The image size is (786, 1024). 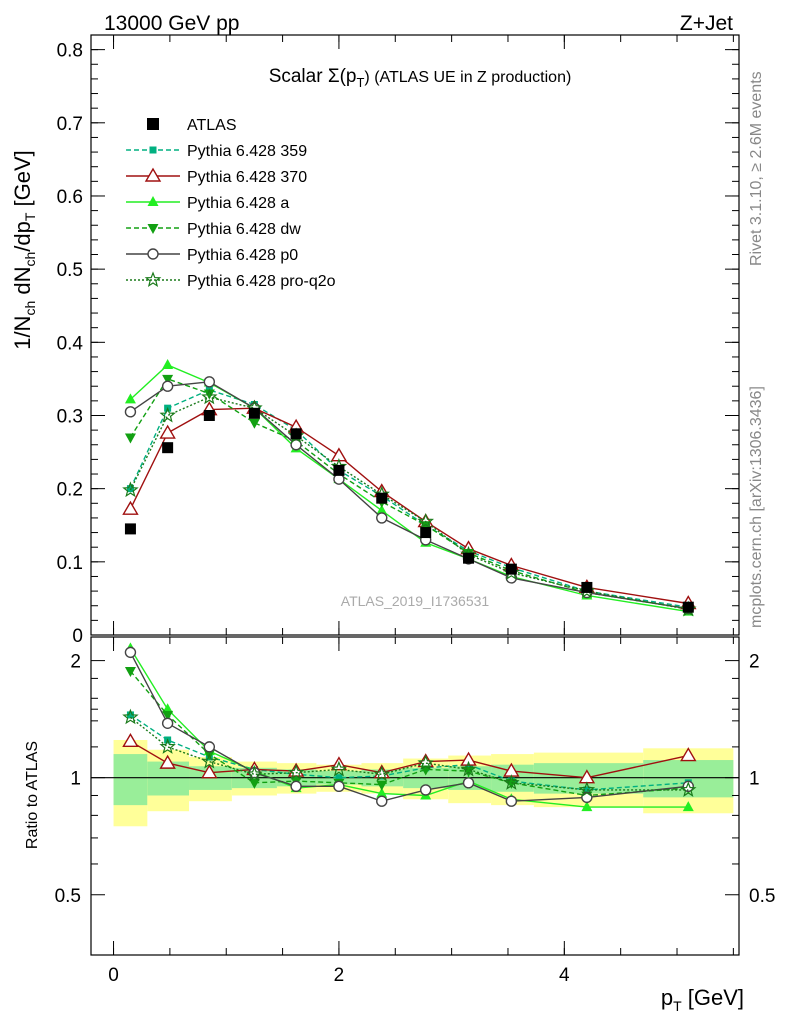 What do you see at coordinates (238, 203) in the screenshot?
I see `legend-label: Pythia 6.428 a` at bounding box center [238, 203].